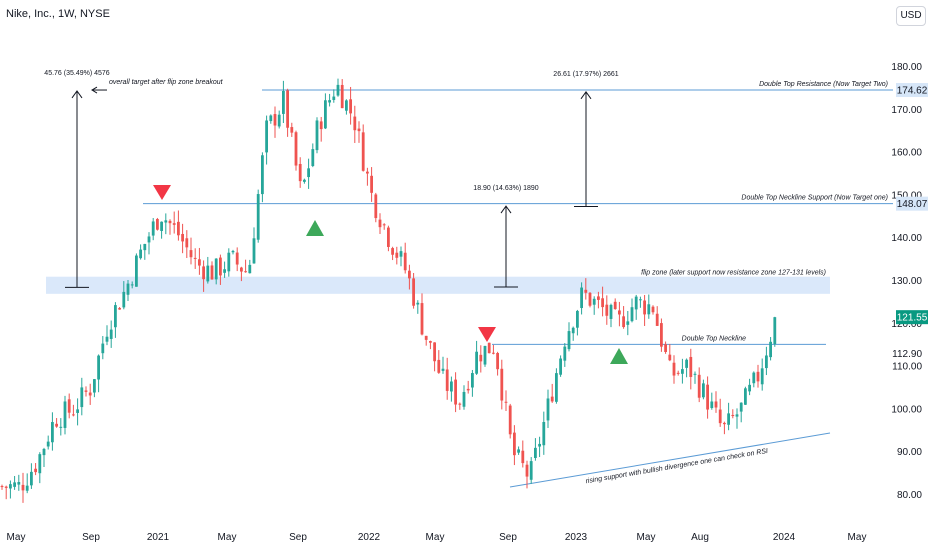 This screenshot has height=550, width=932. Describe the element at coordinates (505, 188) in the screenshot. I see `measure-label: 18.90 (14.63%) 1890` at that location.